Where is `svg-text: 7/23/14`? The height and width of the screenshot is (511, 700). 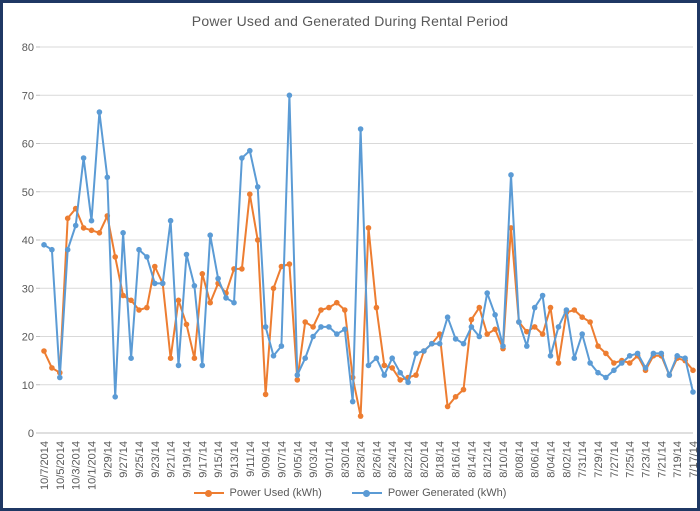 svg-text: 7/23/14 is located at coordinates (647, 459).